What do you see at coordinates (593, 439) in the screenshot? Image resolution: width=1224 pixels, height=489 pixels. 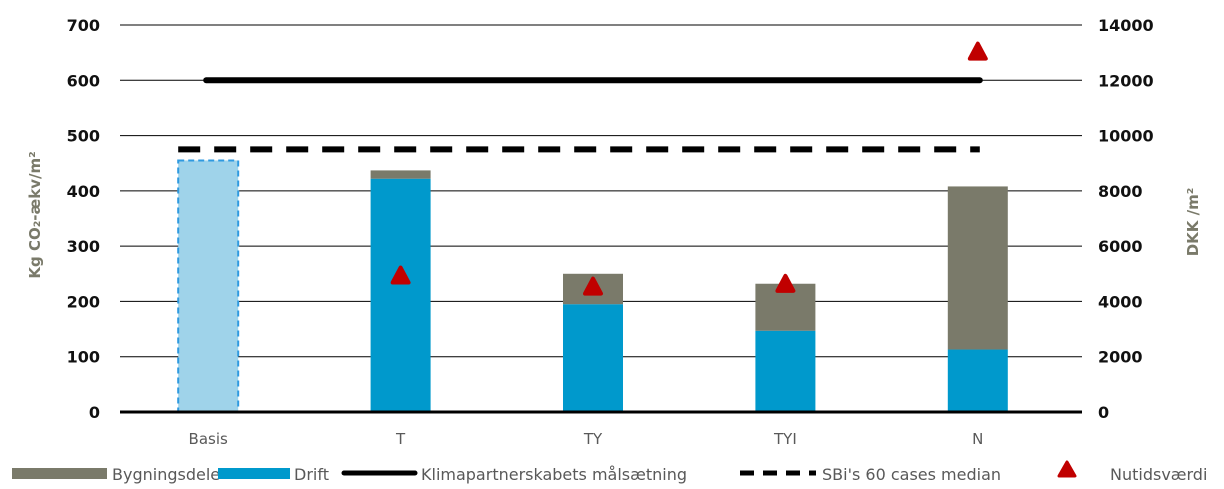 I see `category-label: TY` at bounding box center [593, 439].